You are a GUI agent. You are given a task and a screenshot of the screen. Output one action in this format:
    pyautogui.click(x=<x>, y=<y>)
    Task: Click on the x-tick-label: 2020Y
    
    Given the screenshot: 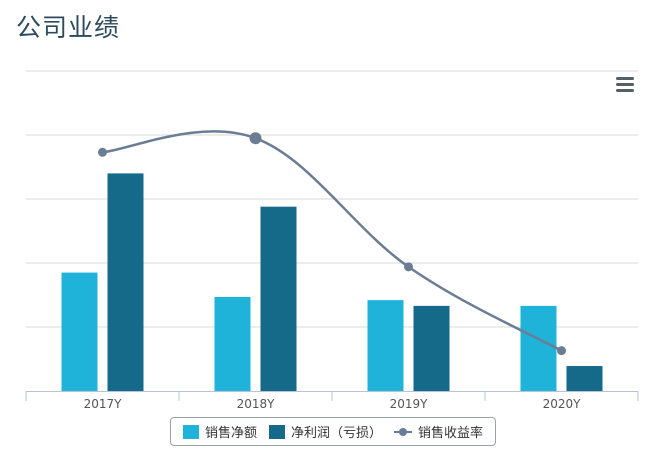 What is the action you would take?
    pyautogui.click(x=562, y=404)
    